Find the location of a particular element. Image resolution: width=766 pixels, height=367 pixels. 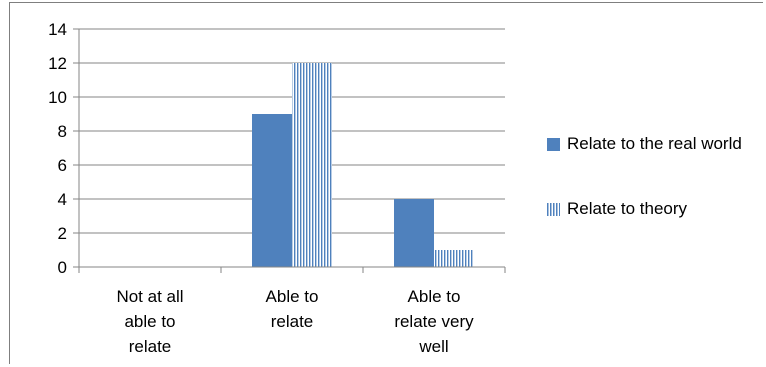

legend-item-real-world: Relate to the real world is located at coordinates (649, 144).